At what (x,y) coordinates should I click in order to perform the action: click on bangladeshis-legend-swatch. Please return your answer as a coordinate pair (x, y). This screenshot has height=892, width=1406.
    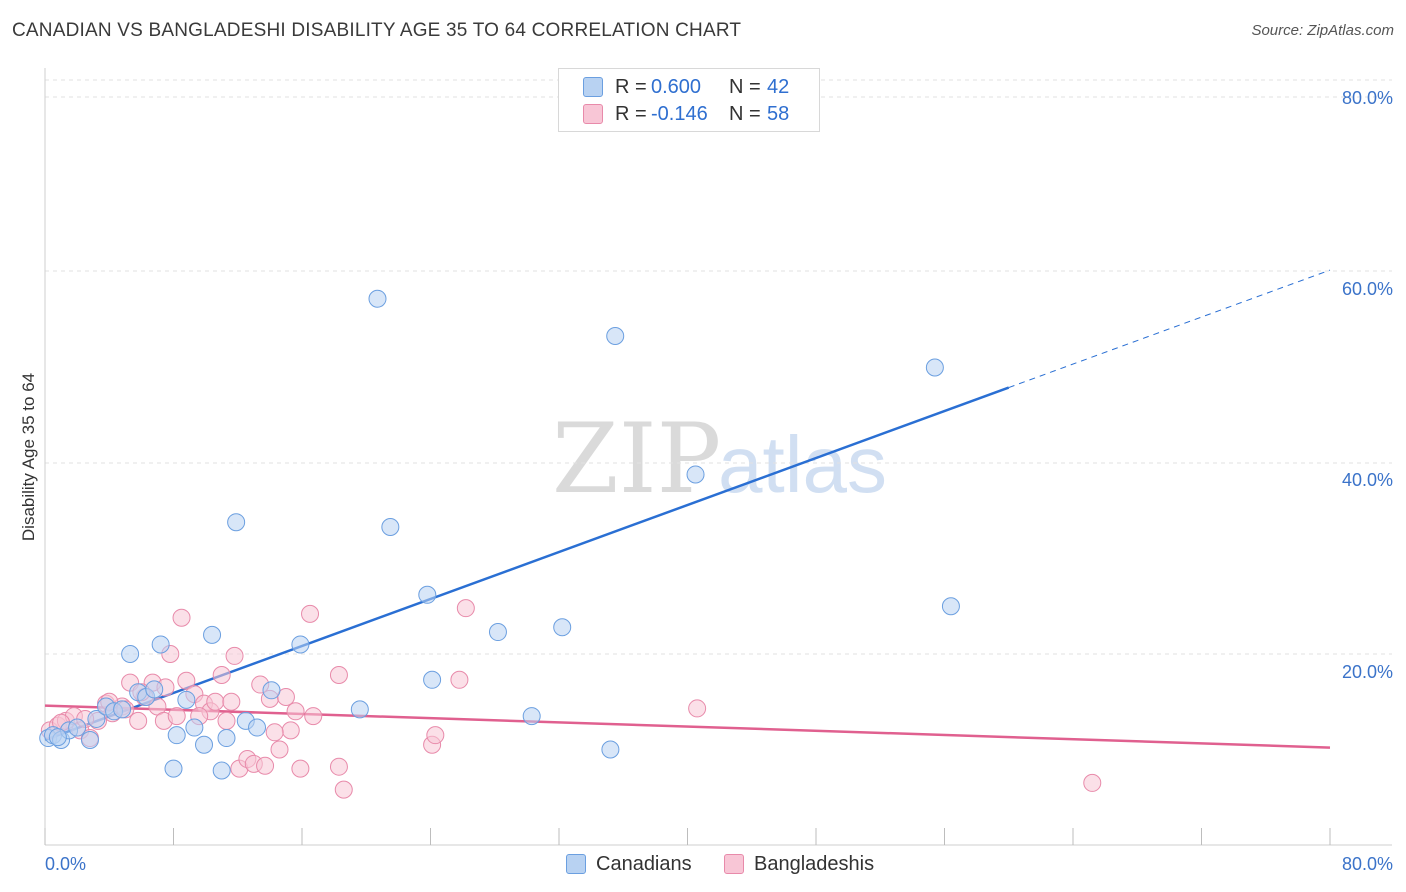
    Looking at the image, I should click on (734, 864).